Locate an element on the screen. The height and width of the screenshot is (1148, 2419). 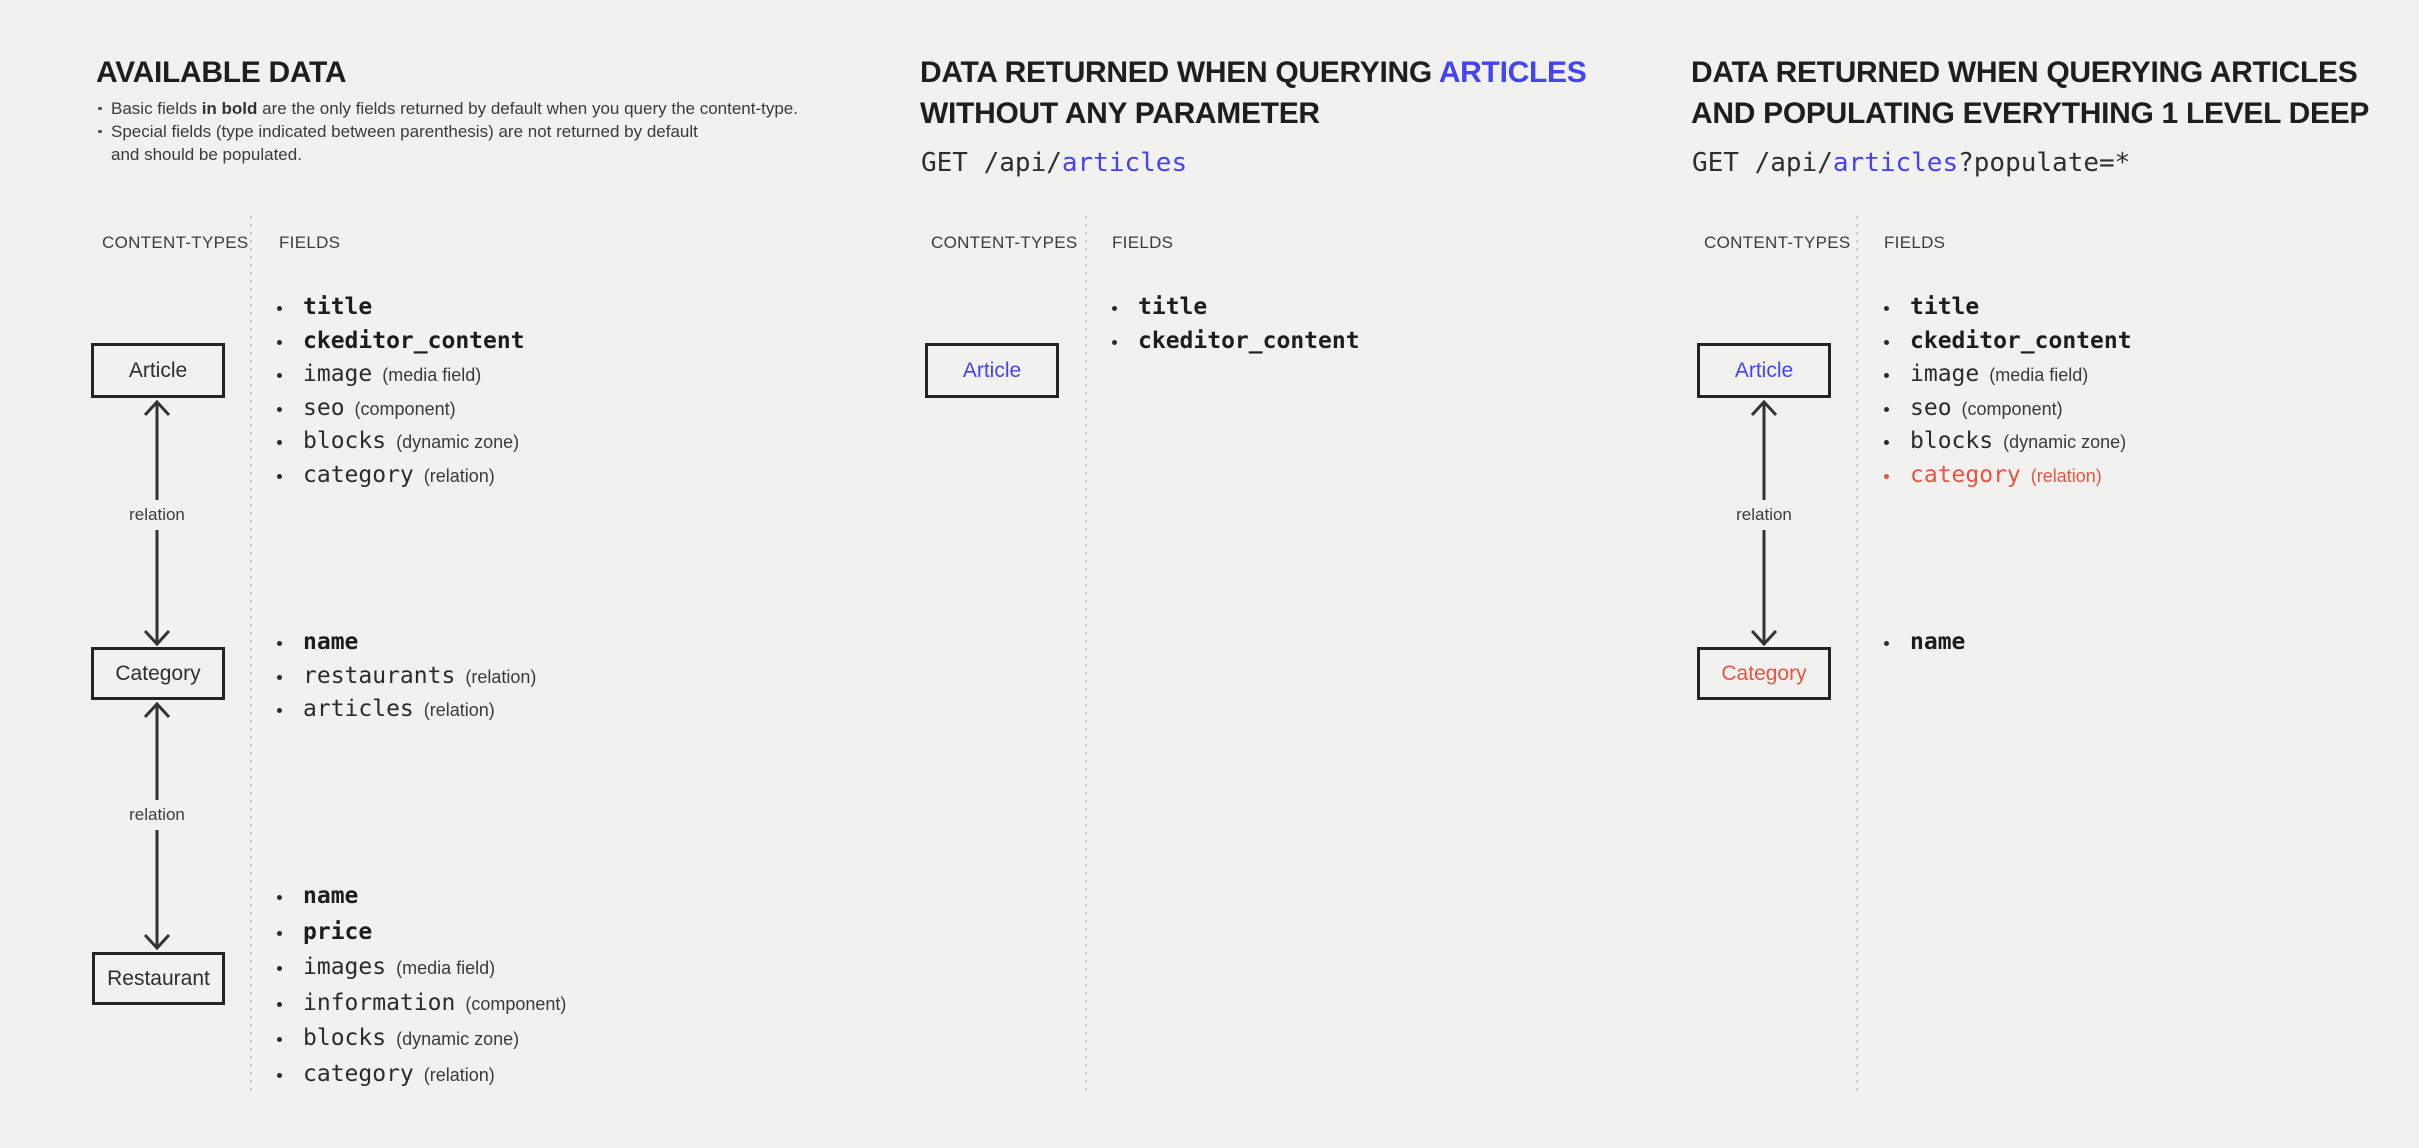
note-text-bold: in bold is located at coordinates (229, 108).